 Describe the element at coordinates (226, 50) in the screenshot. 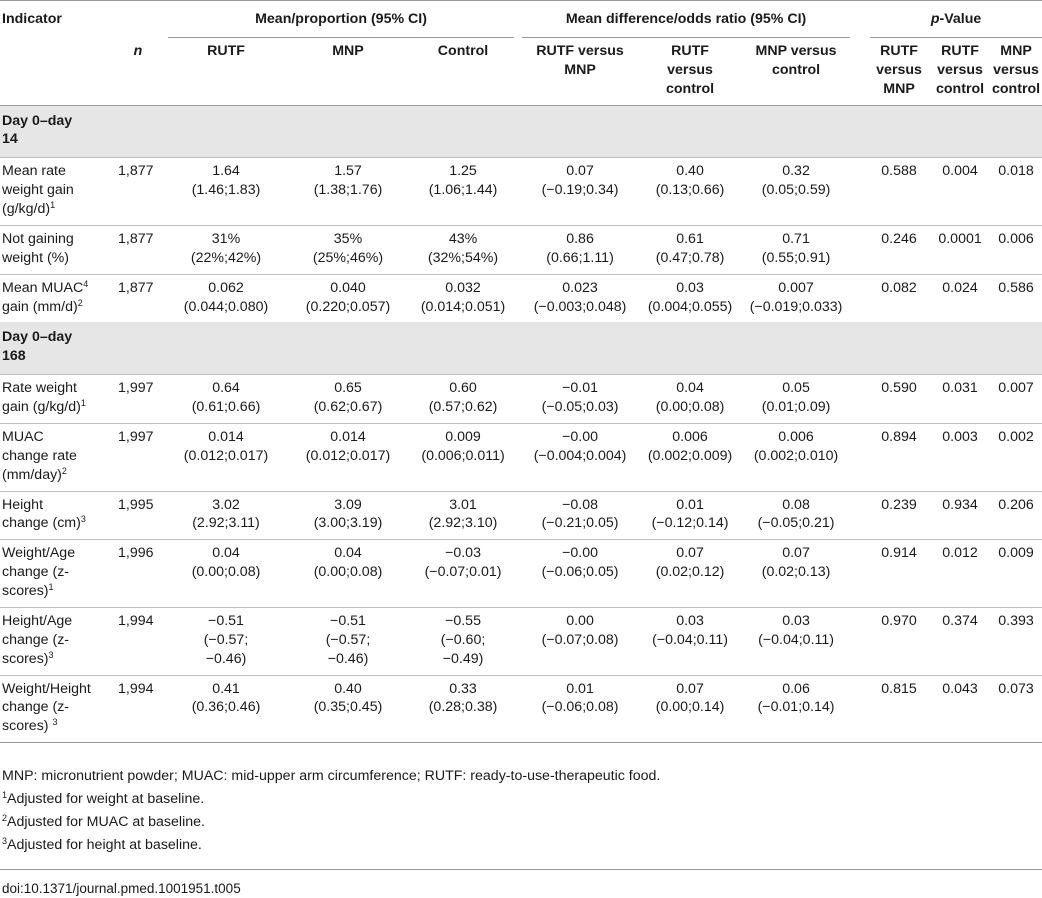

I see `header-rutf: RUTF` at that location.